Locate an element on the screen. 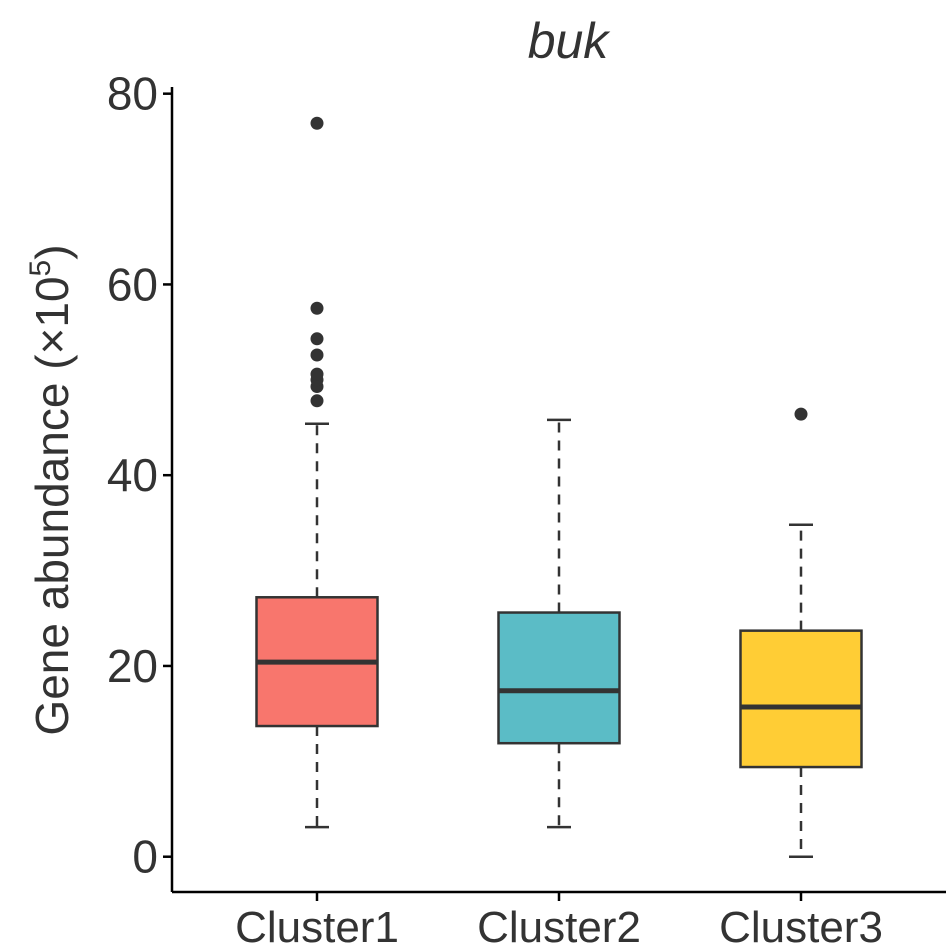 The image size is (946, 947). y-tick-label: 80 is located at coordinates (132, 94).